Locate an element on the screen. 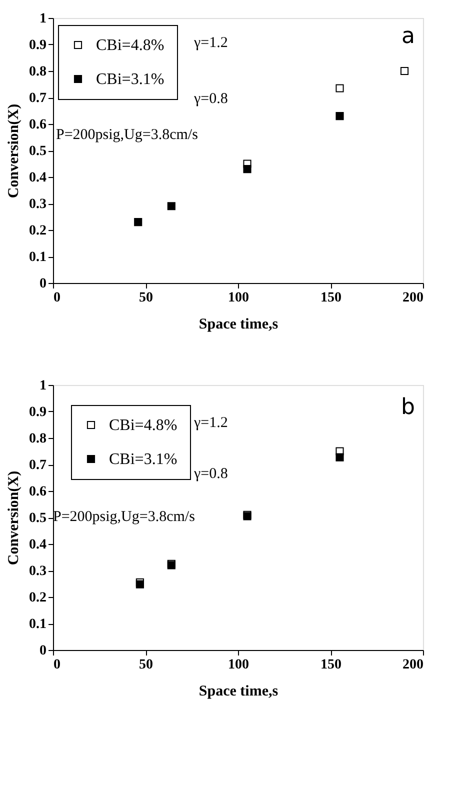  annotation: b is located at coordinates (408, 407).